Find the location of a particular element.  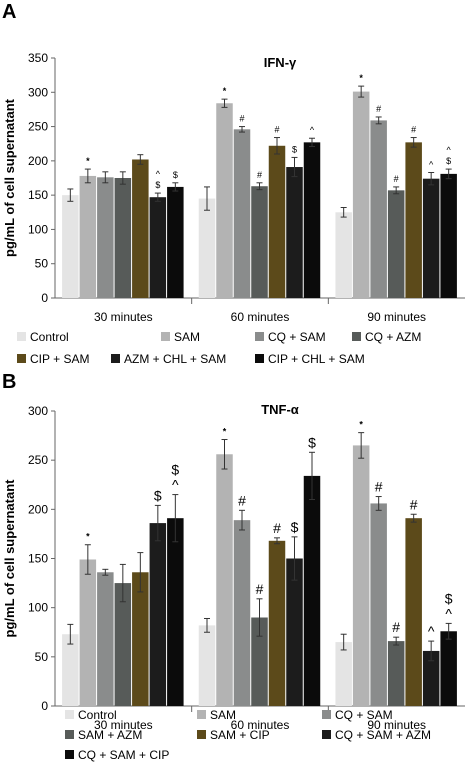

panel-a-x-tick-label: 60 minutes is located at coordinates (260, 317).